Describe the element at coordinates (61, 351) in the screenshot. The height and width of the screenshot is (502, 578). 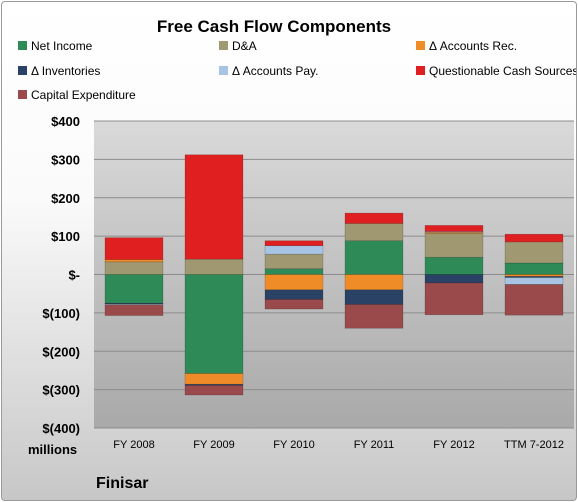
I see `y-tick-label: $(200)` at that location.